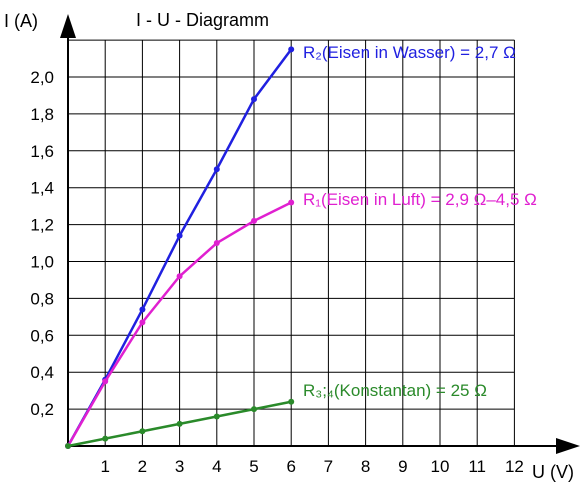 Image resolution: width=585 pixels, height=491 pixels. I want to click on y-tick-label: 2,0, so click(42, 77).